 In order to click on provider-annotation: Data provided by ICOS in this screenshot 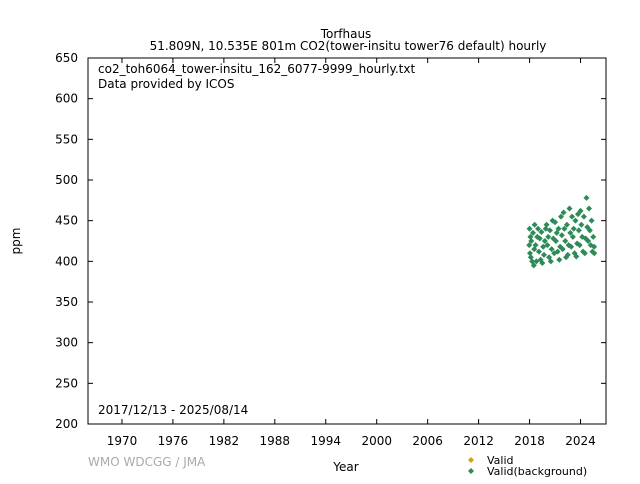, I will do `click(166, 84)`.